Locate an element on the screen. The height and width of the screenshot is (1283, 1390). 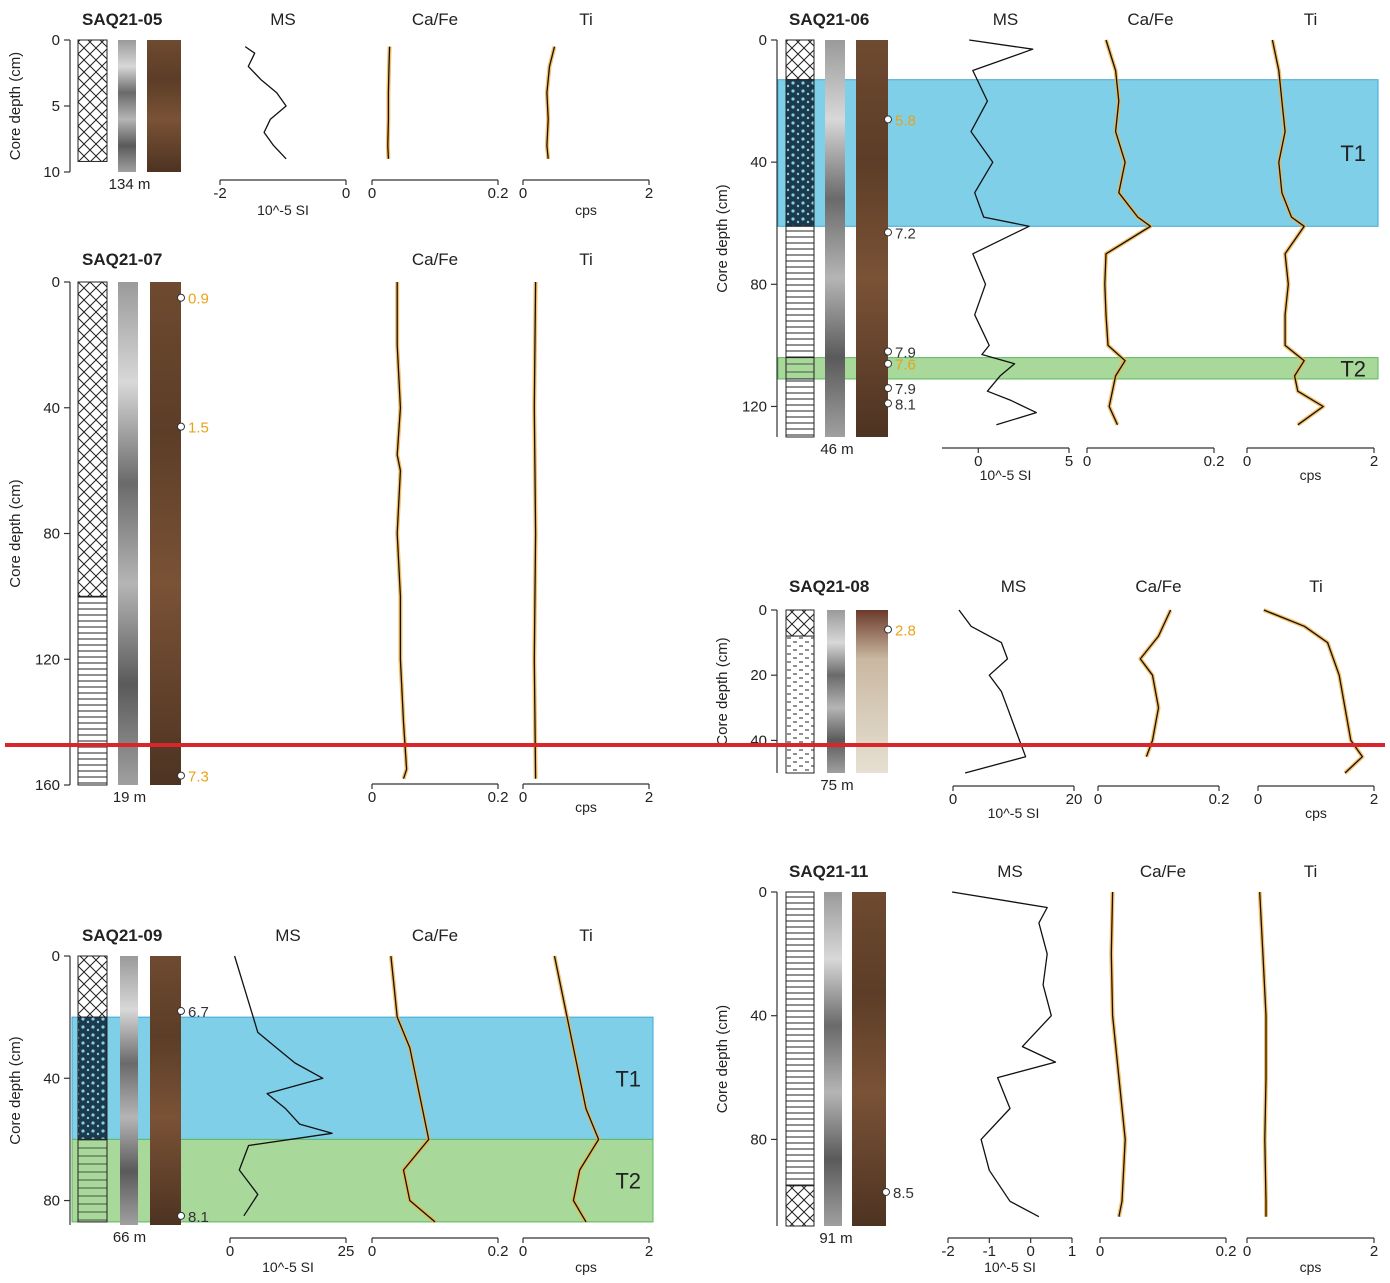
depth-tick-label: 5 is located at coordinates (56, 106).